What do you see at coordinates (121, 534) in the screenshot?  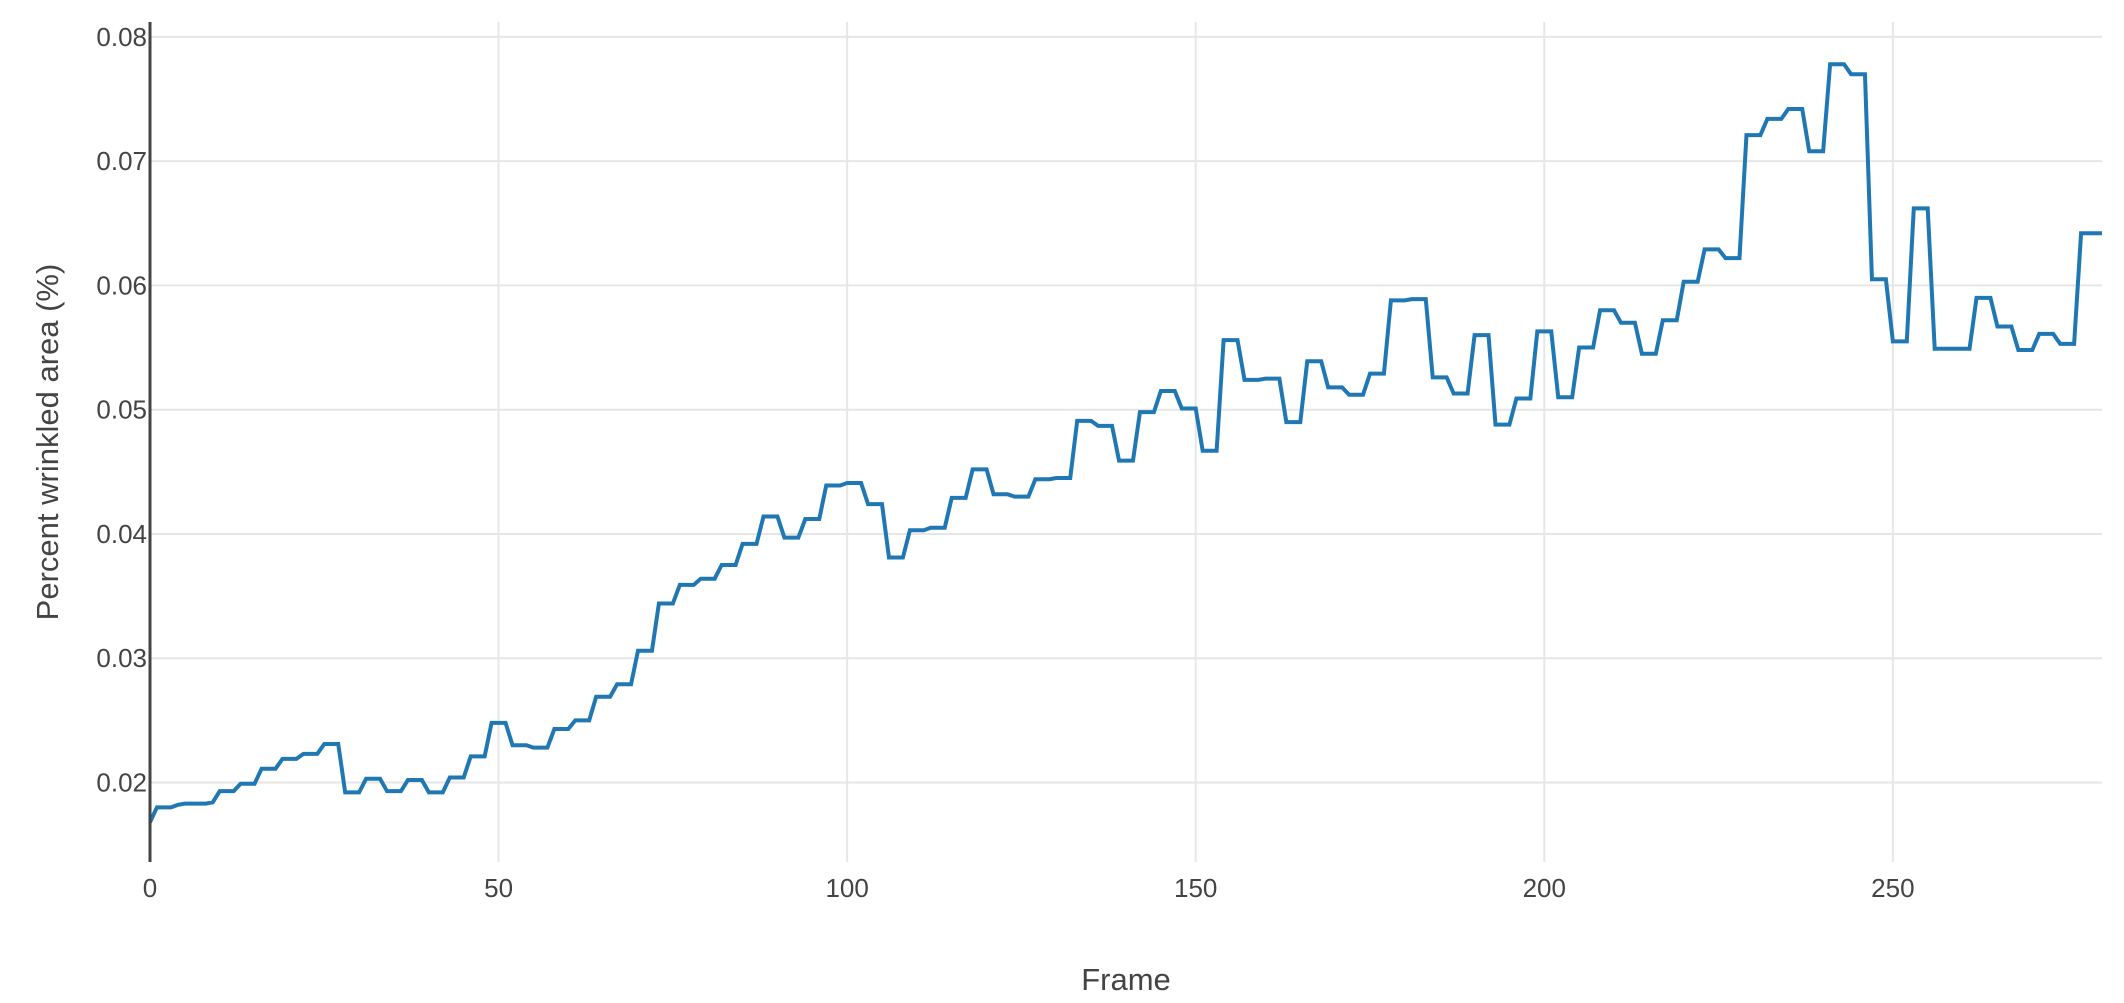 I see `y-tick-label: 0.04` at bounding box center [121, 534].